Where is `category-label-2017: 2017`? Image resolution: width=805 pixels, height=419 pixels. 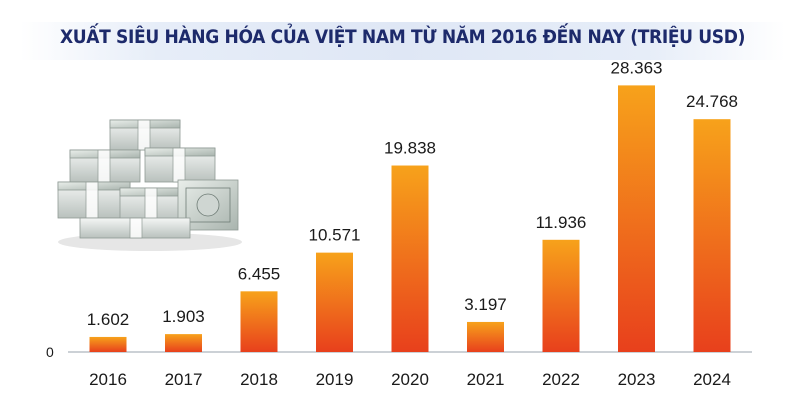 category-label-2017: 2017 is located at coordinates (184, 379).